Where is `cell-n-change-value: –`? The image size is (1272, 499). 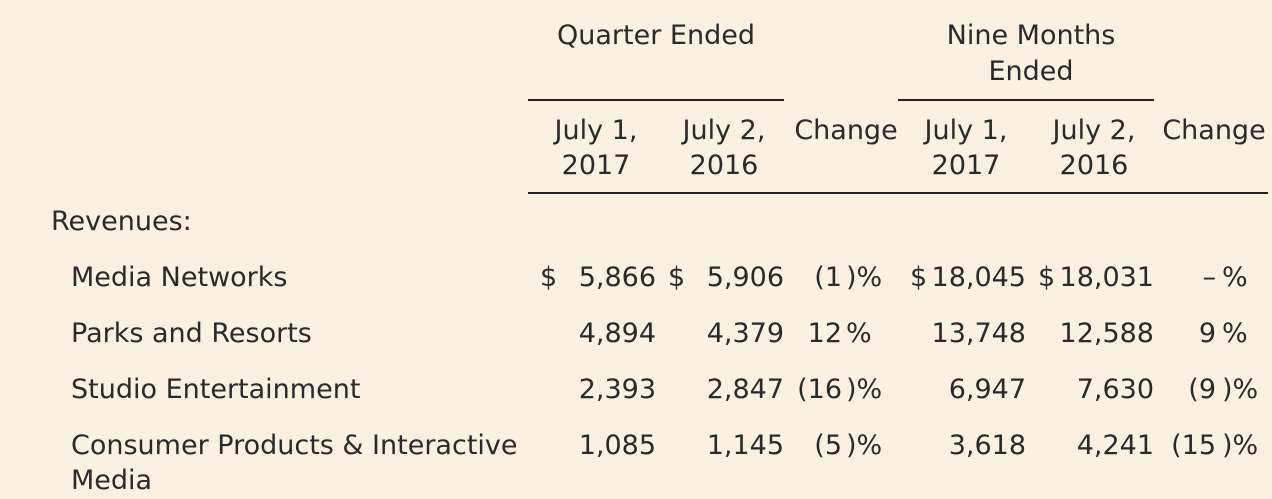
cell-n-change-value: – is located at coordinates (1209, 277).